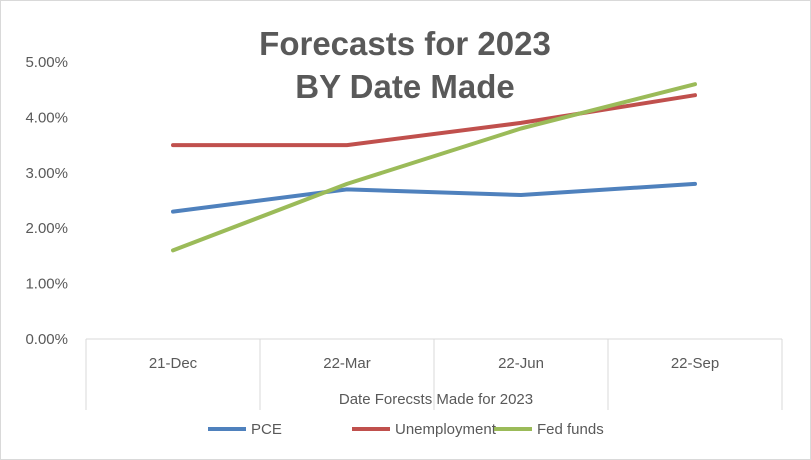  Describe the element at coordinates (404, 86) in the screenshot. I see `chart-subtitle: BY Date Made` at that location.